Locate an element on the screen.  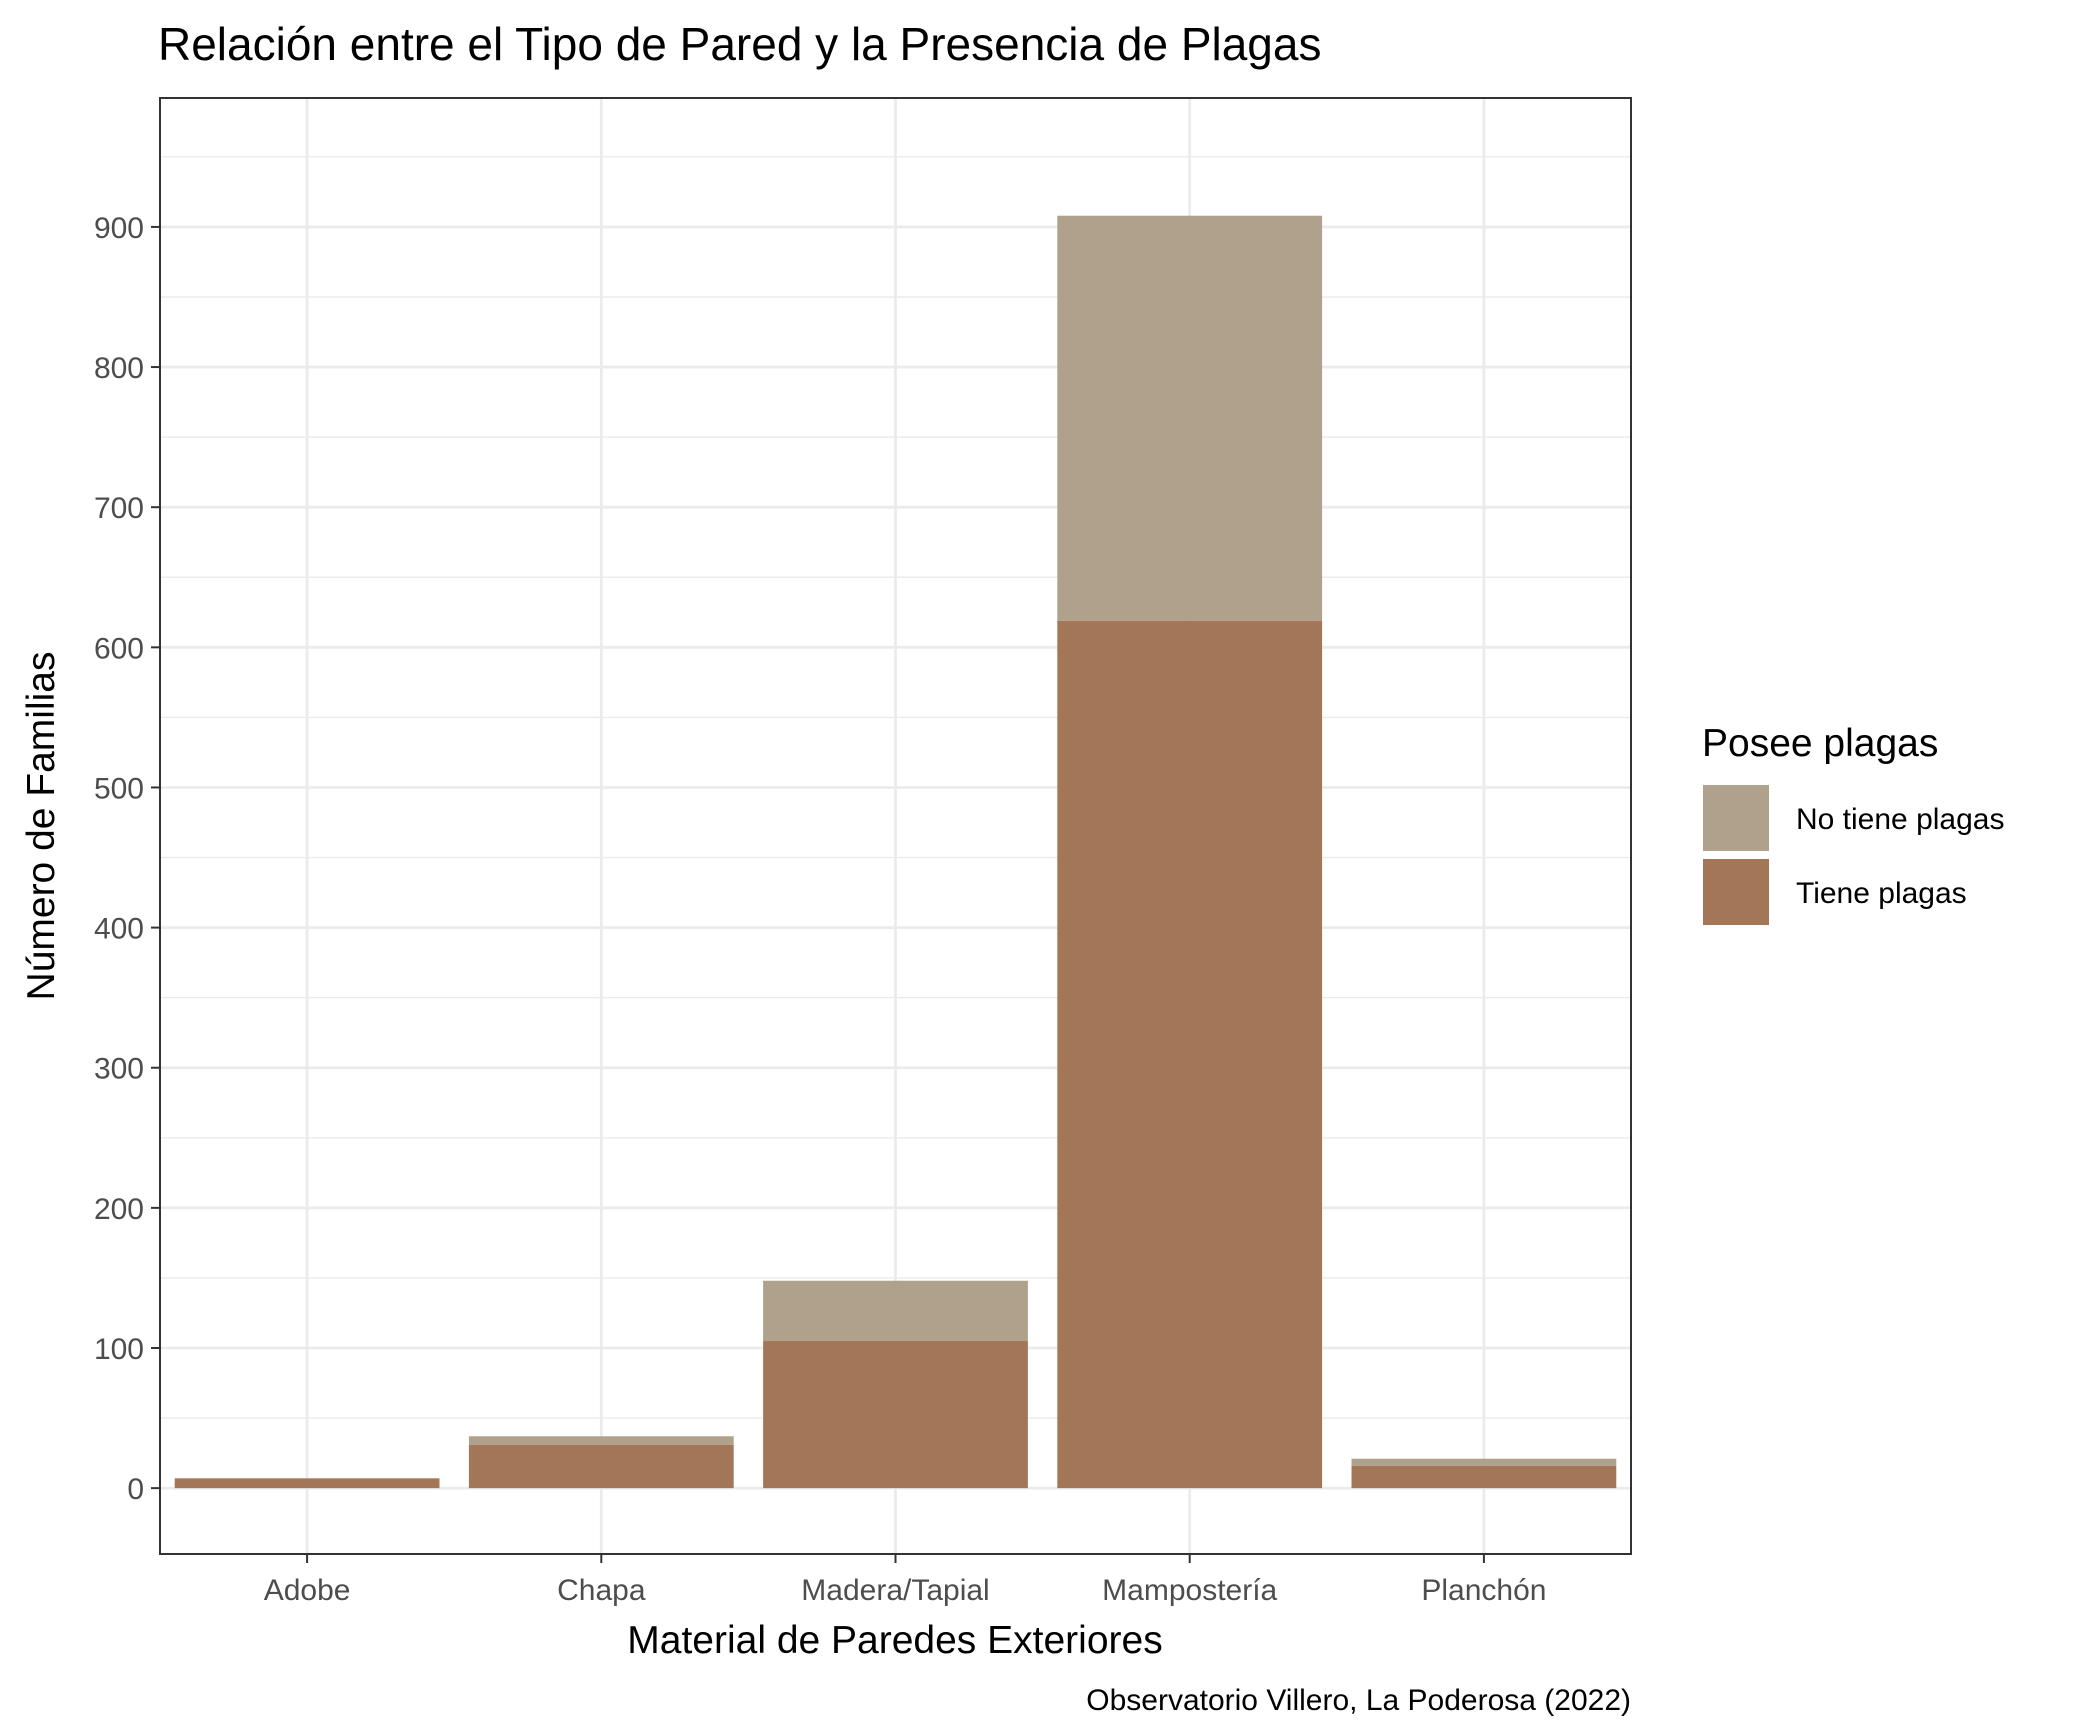
y-axis-title: Número de Familias is located at coordinates (41, 826).